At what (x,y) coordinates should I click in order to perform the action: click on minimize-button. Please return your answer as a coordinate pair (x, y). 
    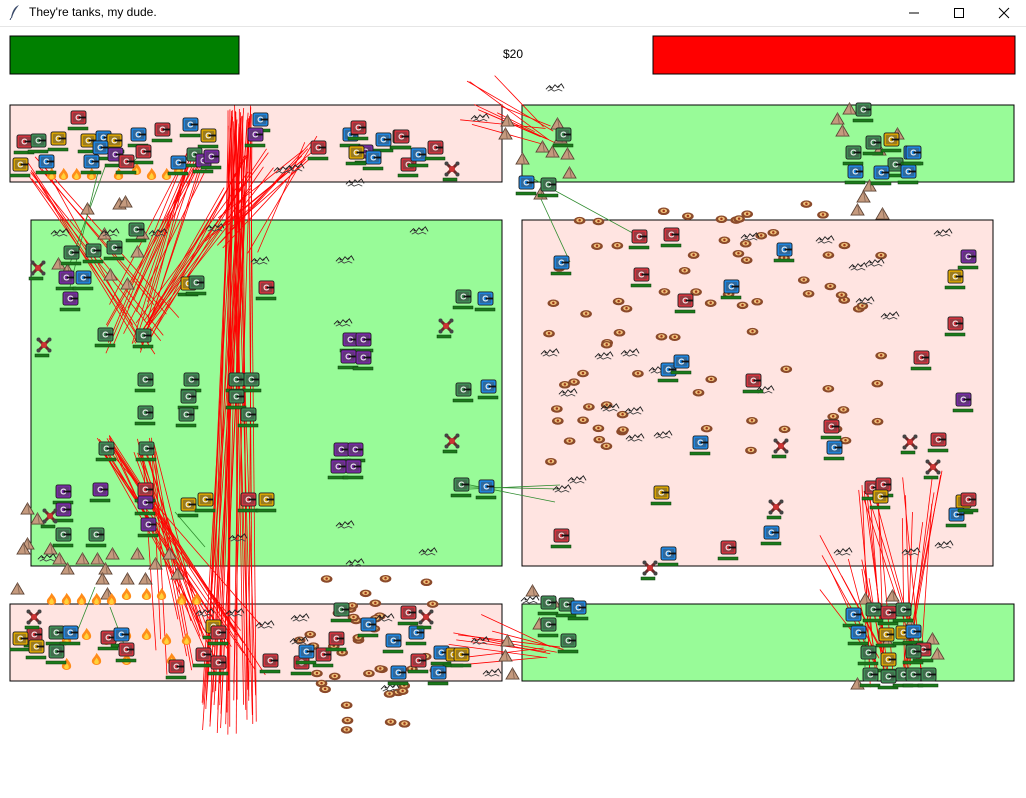
    Looking at the image, I should click on (914, 13).